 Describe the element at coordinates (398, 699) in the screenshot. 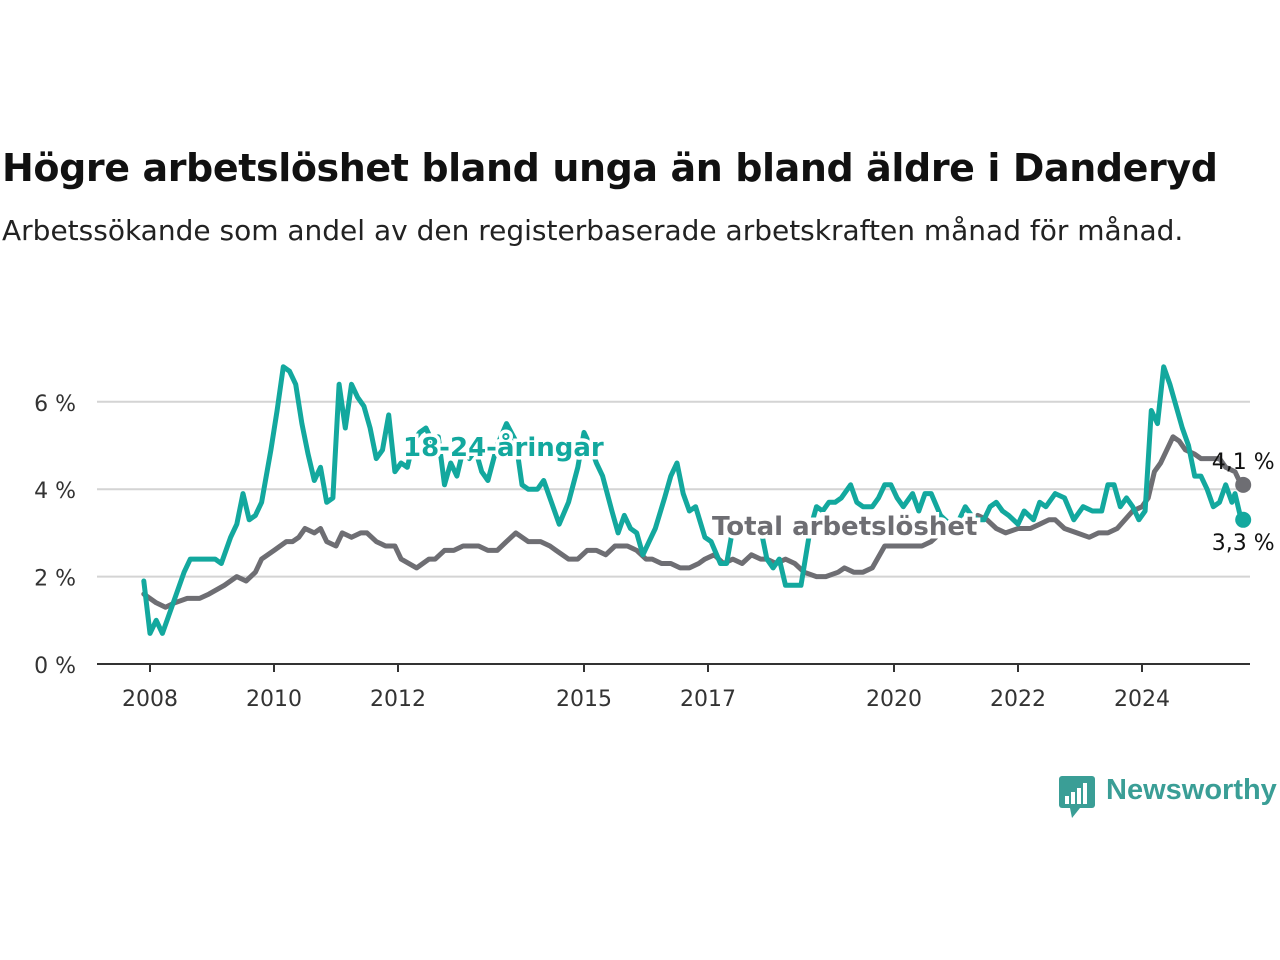

I see `x-tick-label: 2012` at that location.